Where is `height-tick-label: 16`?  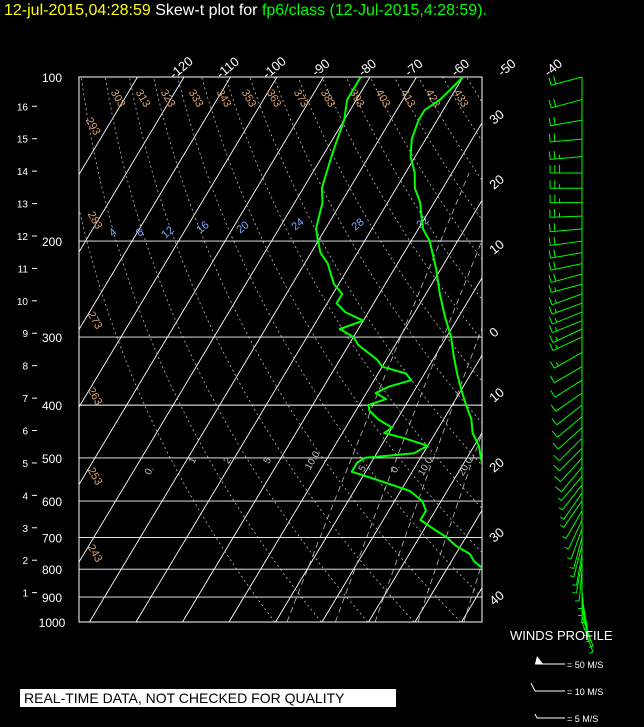
height-tick-label: 16 is located at coordinates (23, 107).